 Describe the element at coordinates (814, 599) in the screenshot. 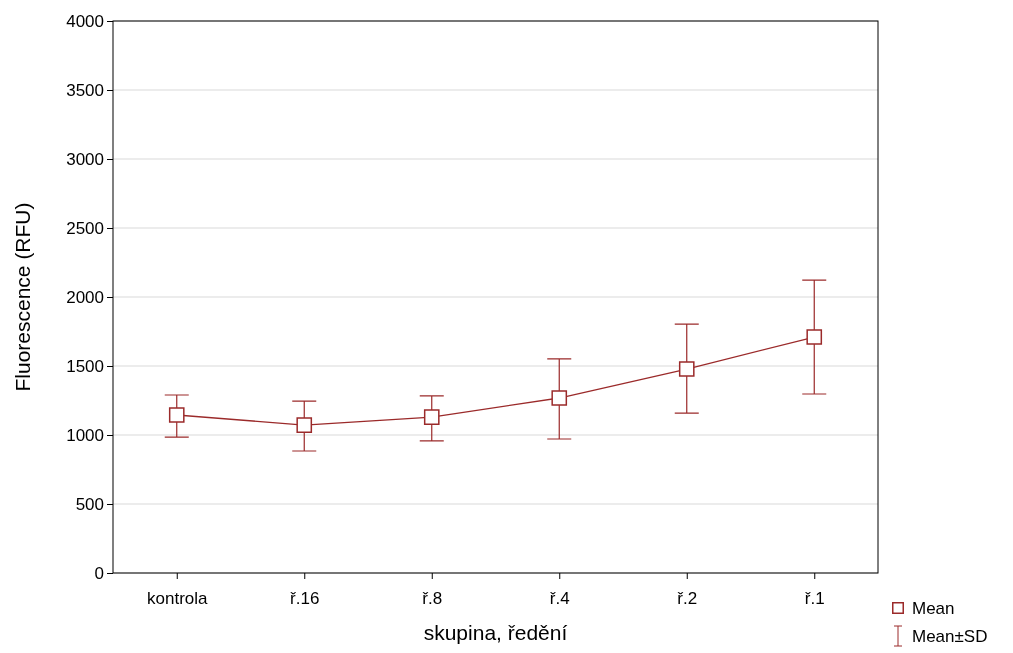

I see `x-tick-label: ř.1` at that location.